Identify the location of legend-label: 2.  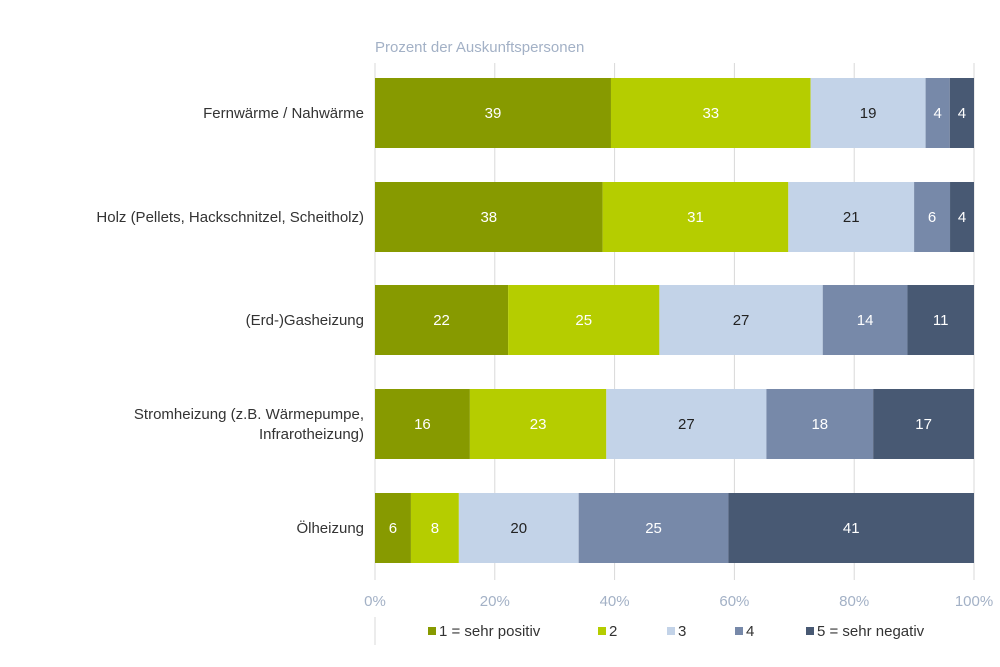
(613, 631).